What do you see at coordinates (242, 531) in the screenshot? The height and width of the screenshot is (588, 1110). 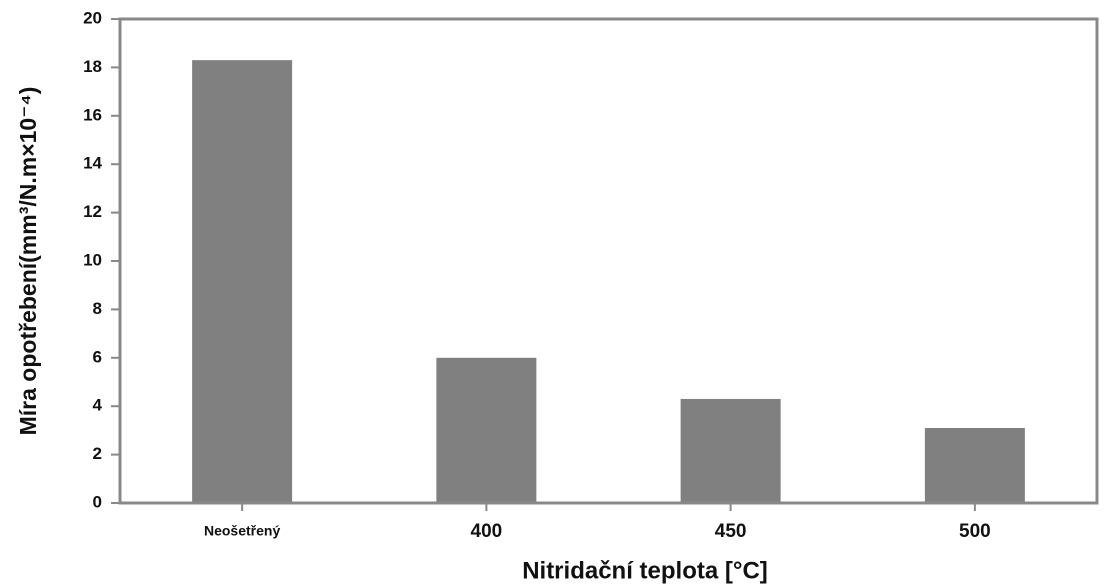 I see `x-tick-label: Neošetřený` at bounding box center [242, 531].